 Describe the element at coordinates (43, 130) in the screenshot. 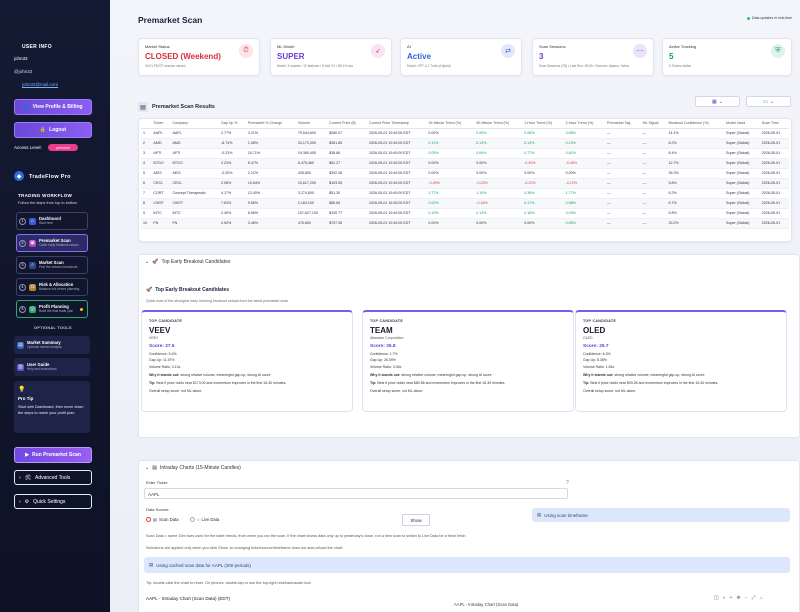

I see `lock-icon: 🔒` at that location.